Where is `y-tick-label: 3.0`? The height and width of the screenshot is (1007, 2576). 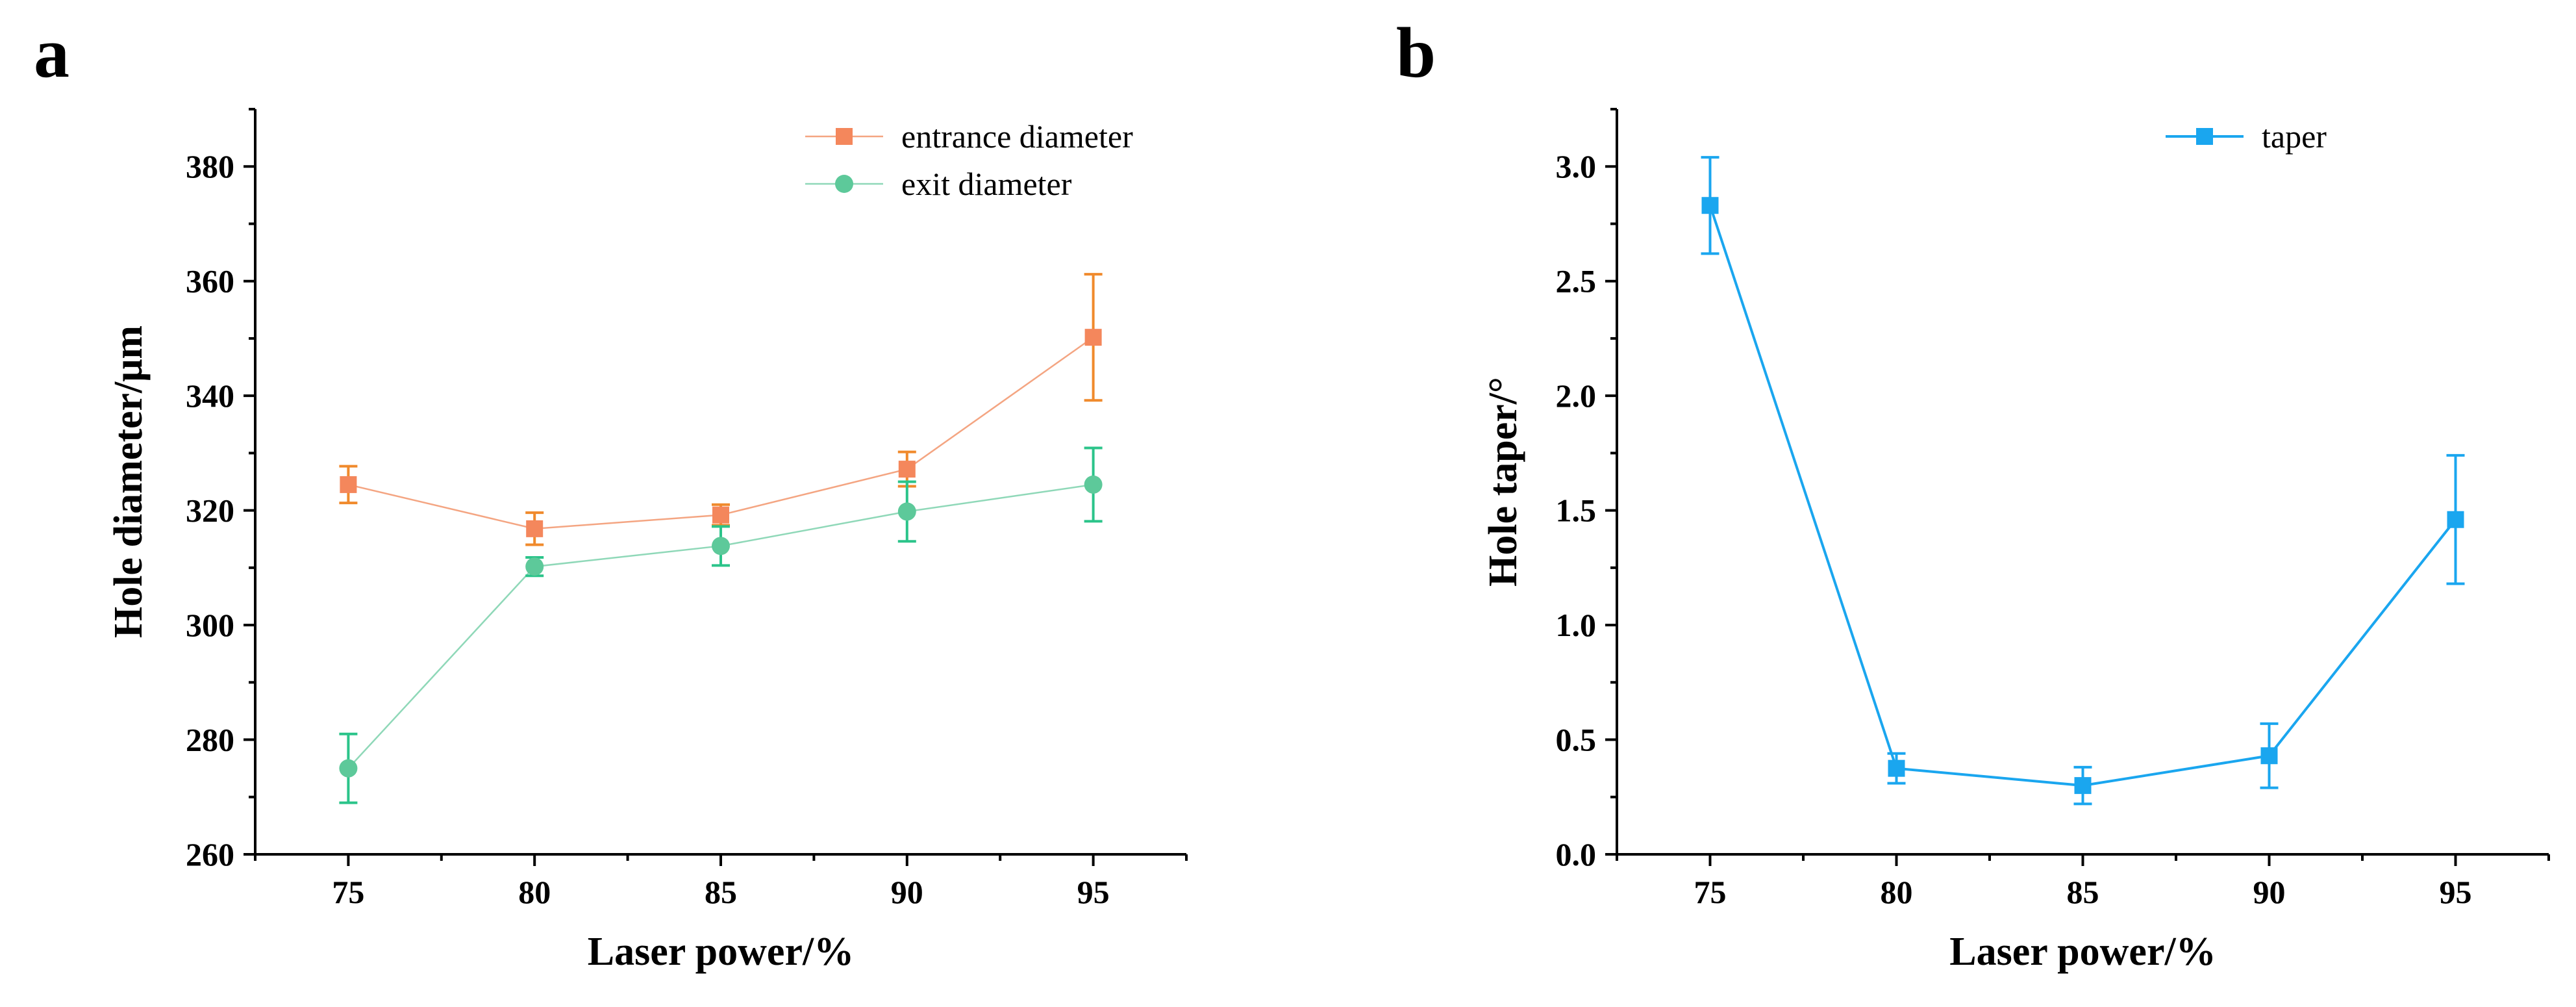
y-tick-label: 3.0 is located at coordinates (1576, 166).